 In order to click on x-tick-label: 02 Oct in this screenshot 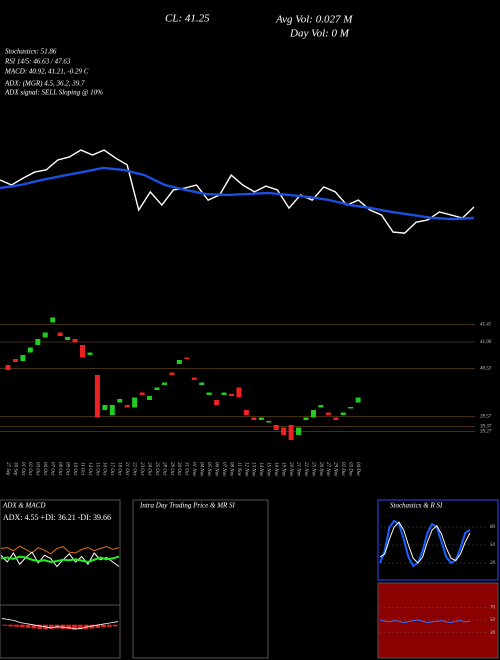, I will do `click(29, 469)`.